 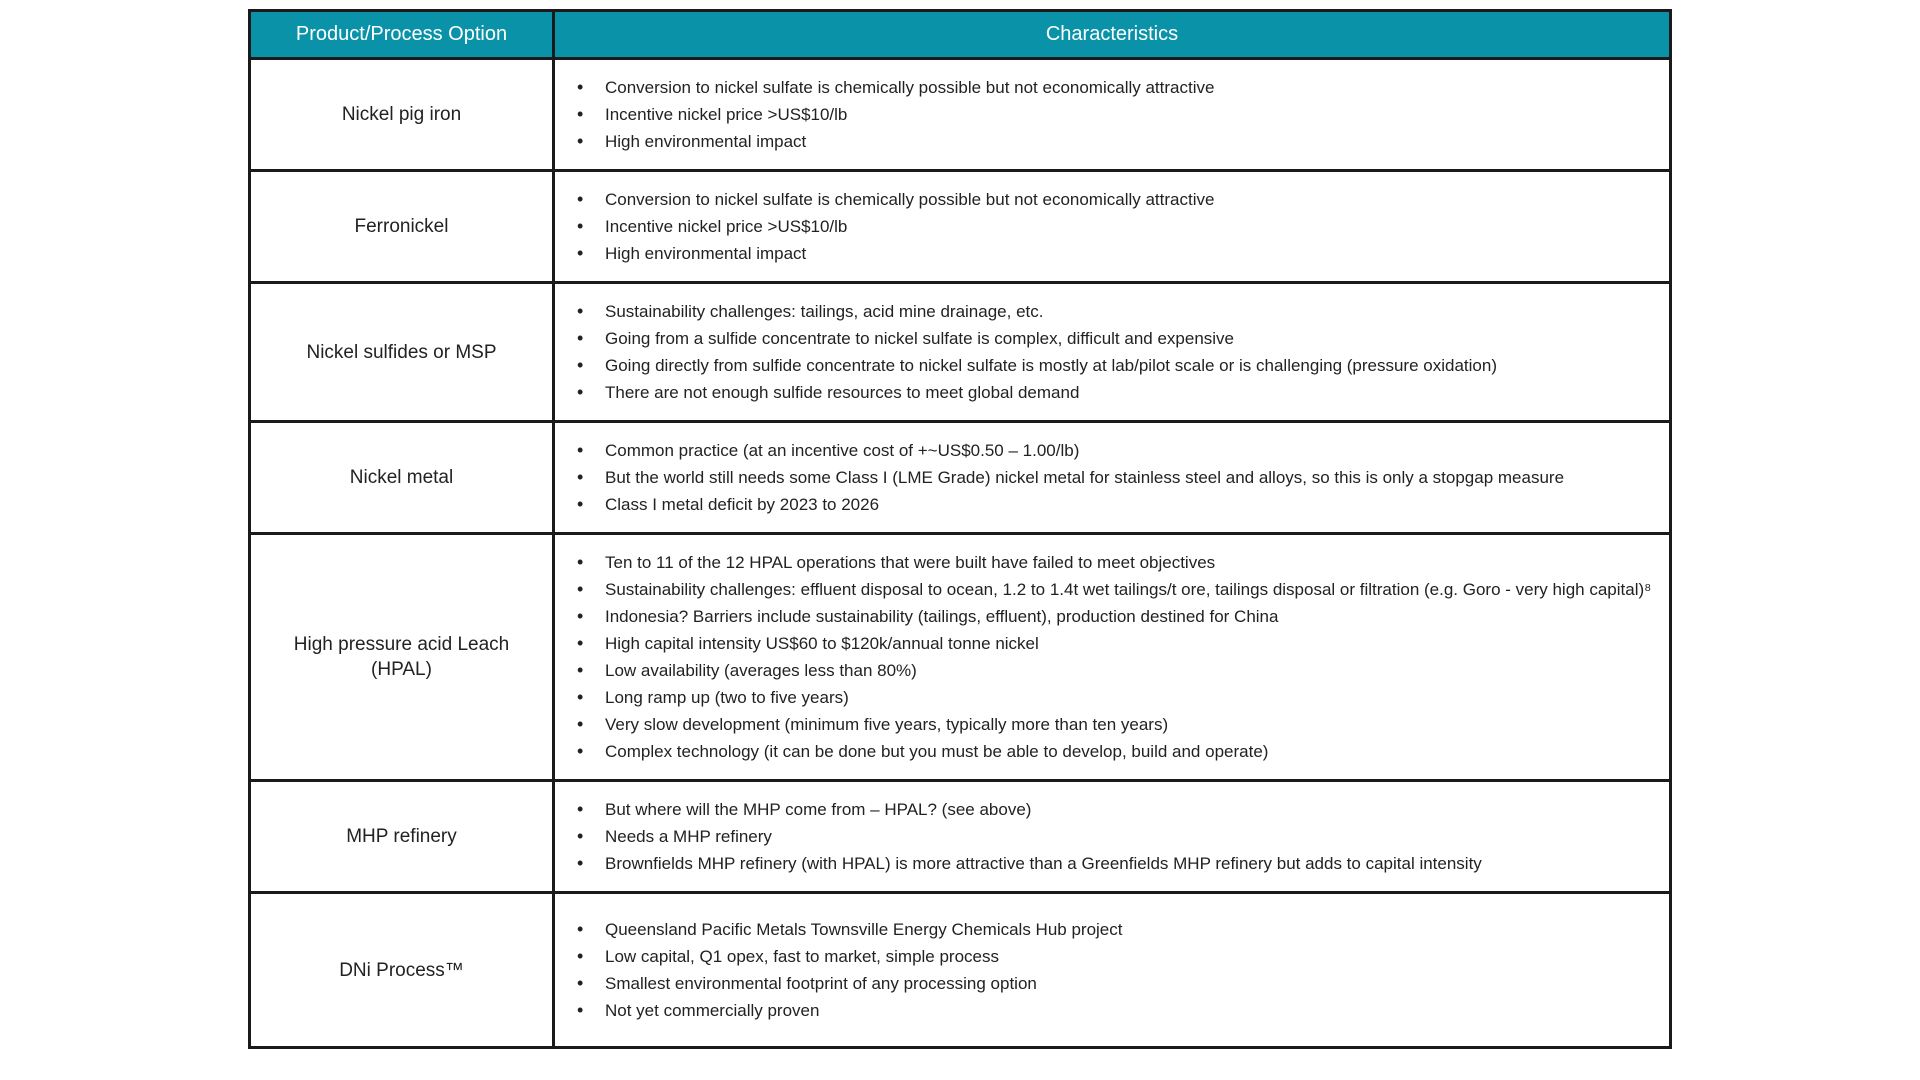 What do you see at coordinates (1116, 1010) in the screenshot?
I see `characteristic-bullet: Not yet commercially proven` at bounding box center [1116, 1010].